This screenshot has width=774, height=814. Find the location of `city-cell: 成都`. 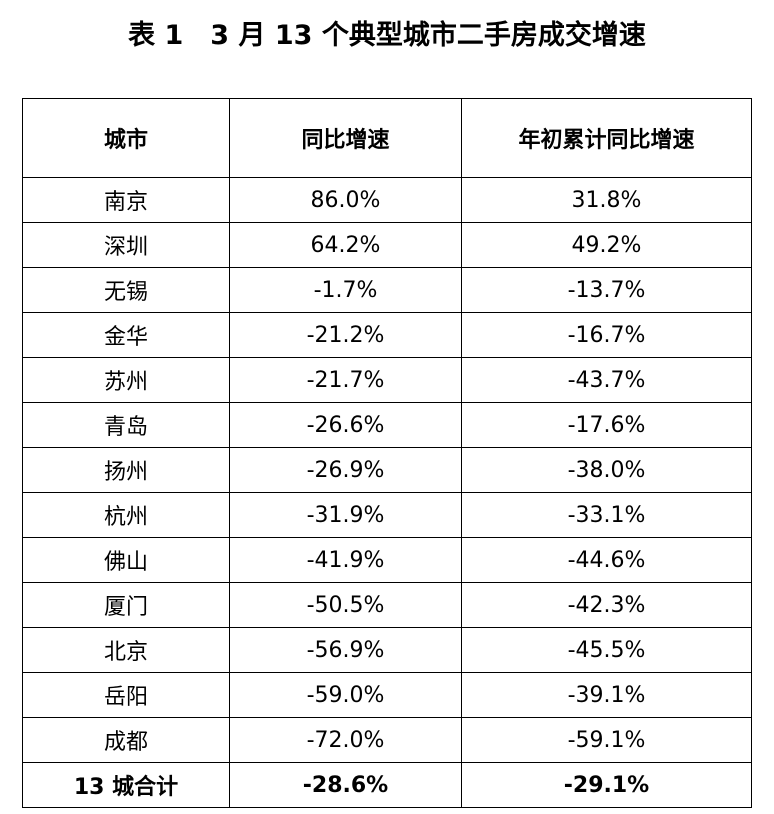

city-cell: 成都 is located at coordinates (126, 740).